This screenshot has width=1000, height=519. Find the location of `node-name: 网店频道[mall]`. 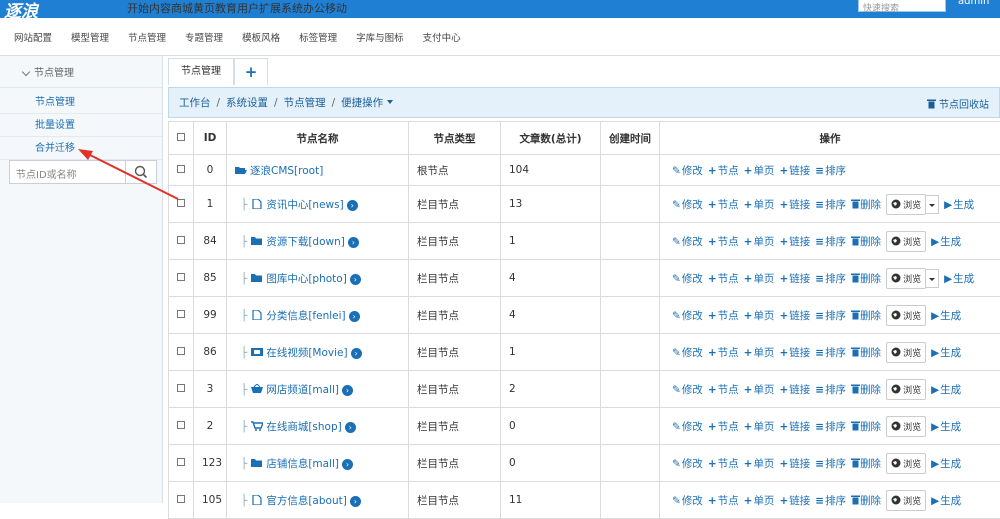

node-name: 网店频道[mall] is located at coordinates (302, 390).